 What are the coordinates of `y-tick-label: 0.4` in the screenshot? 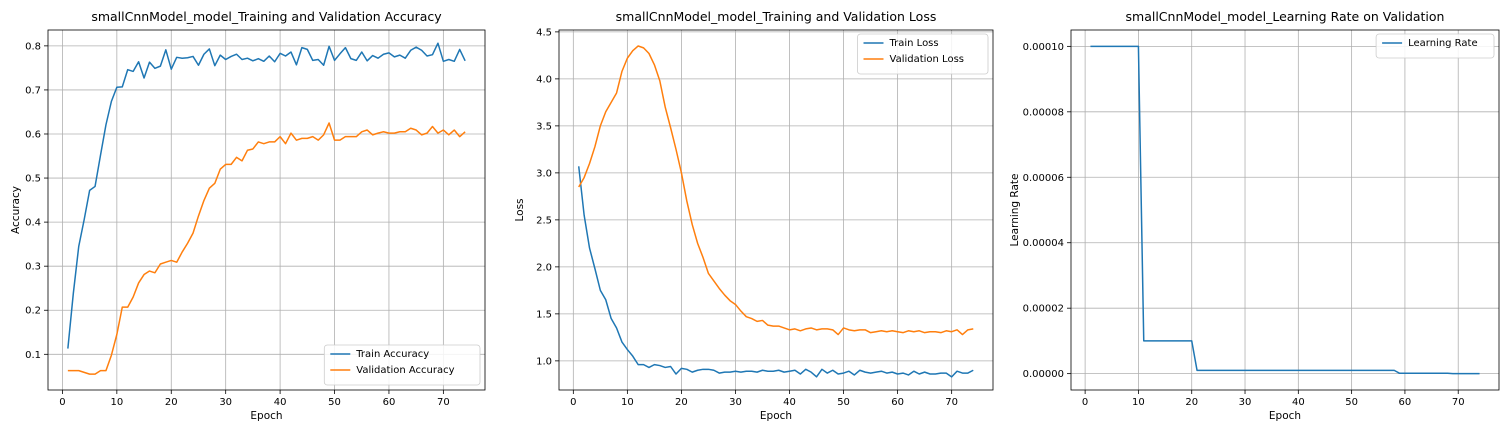 It's located at (33, 223).